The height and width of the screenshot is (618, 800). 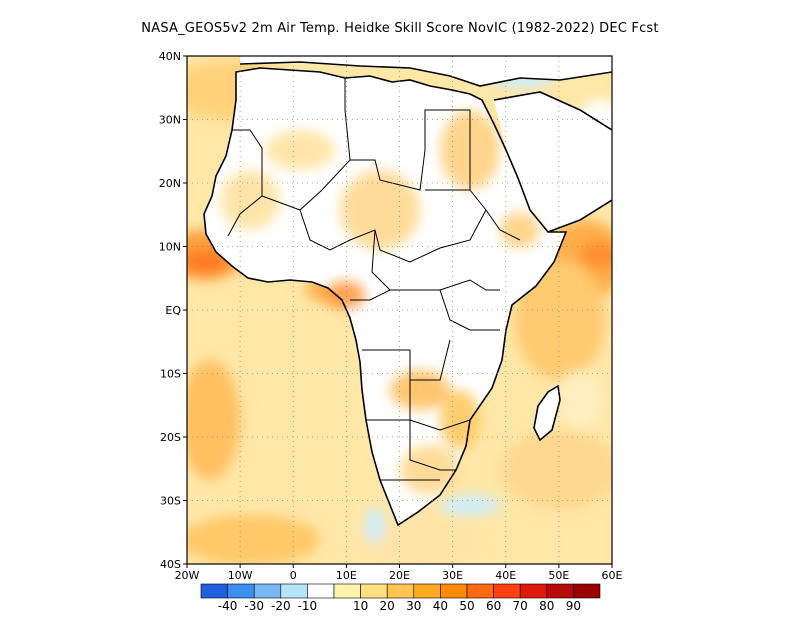 I want to click on lat-label: 40S, so click(x=170, y=564).